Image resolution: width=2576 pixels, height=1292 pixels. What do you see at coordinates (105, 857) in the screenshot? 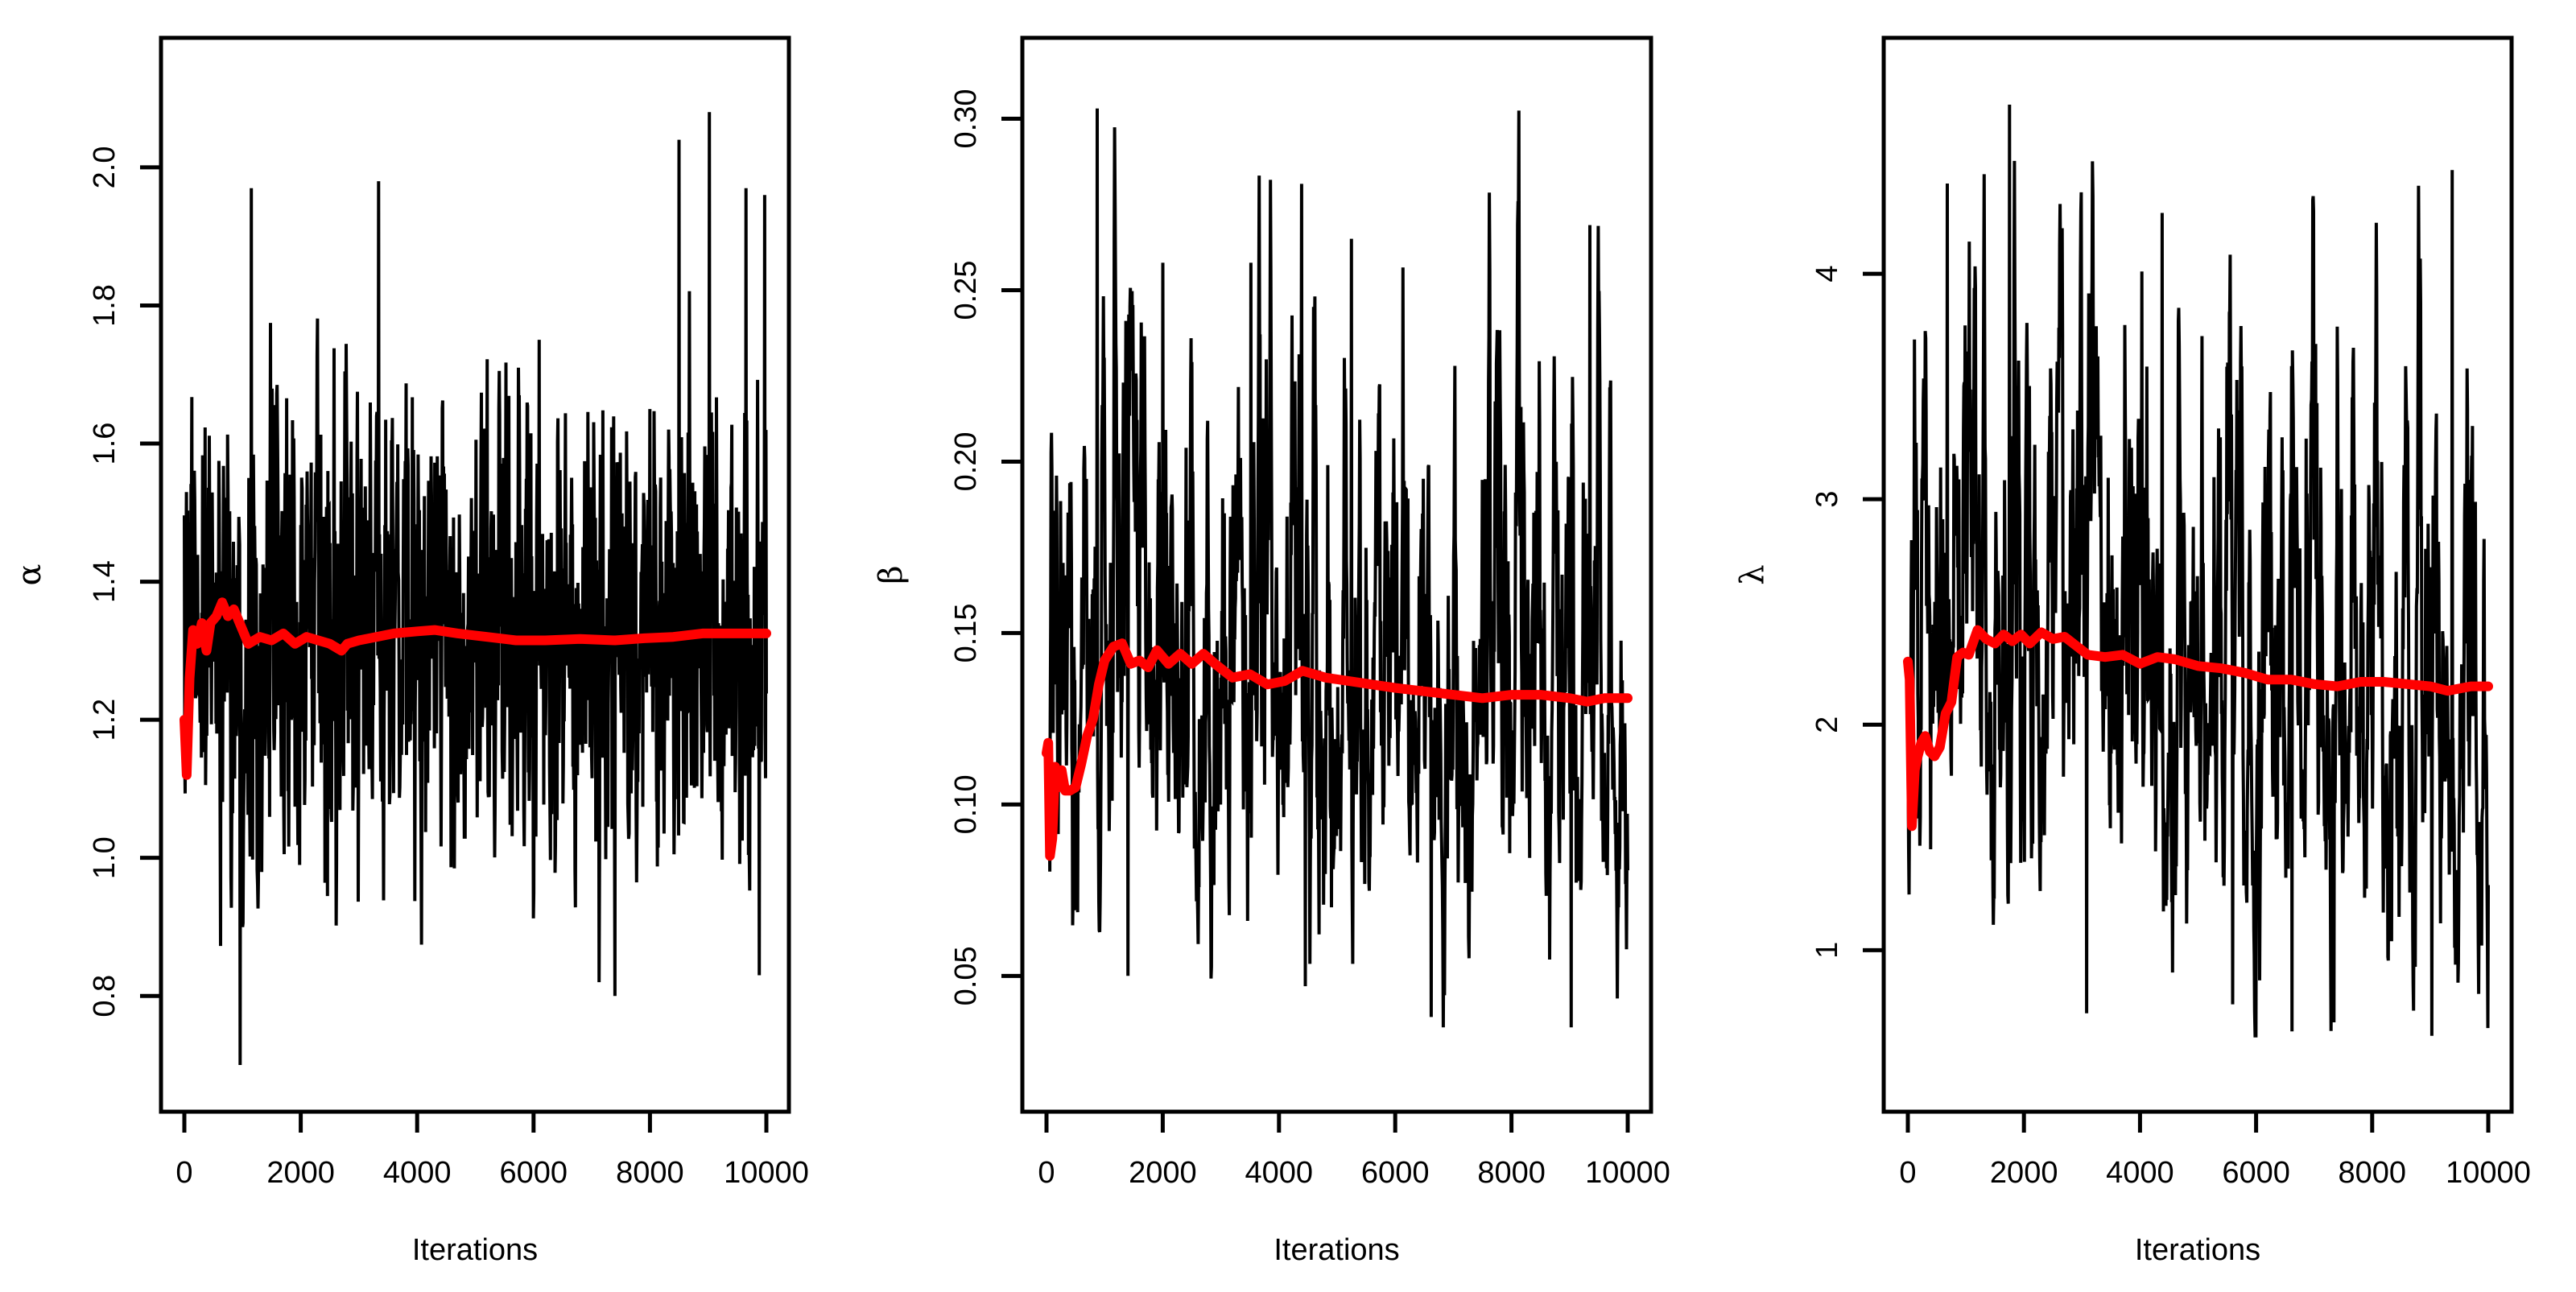
I see `y-tick-label: 1.0` at bounding box center [105, 857].